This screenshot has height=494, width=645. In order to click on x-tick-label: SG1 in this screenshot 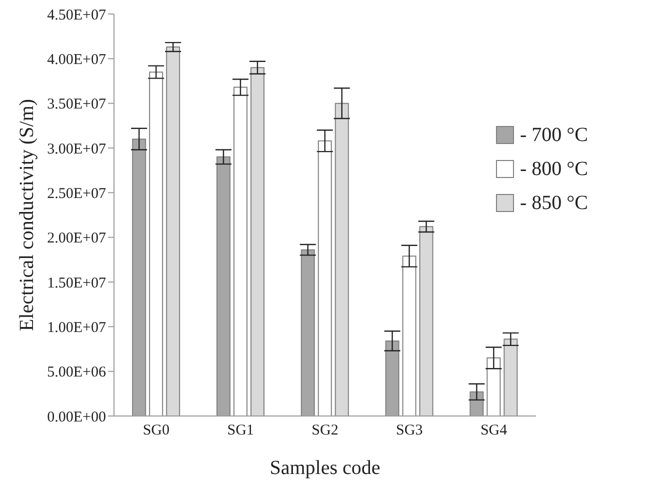, I will do `click(240, 430)`.